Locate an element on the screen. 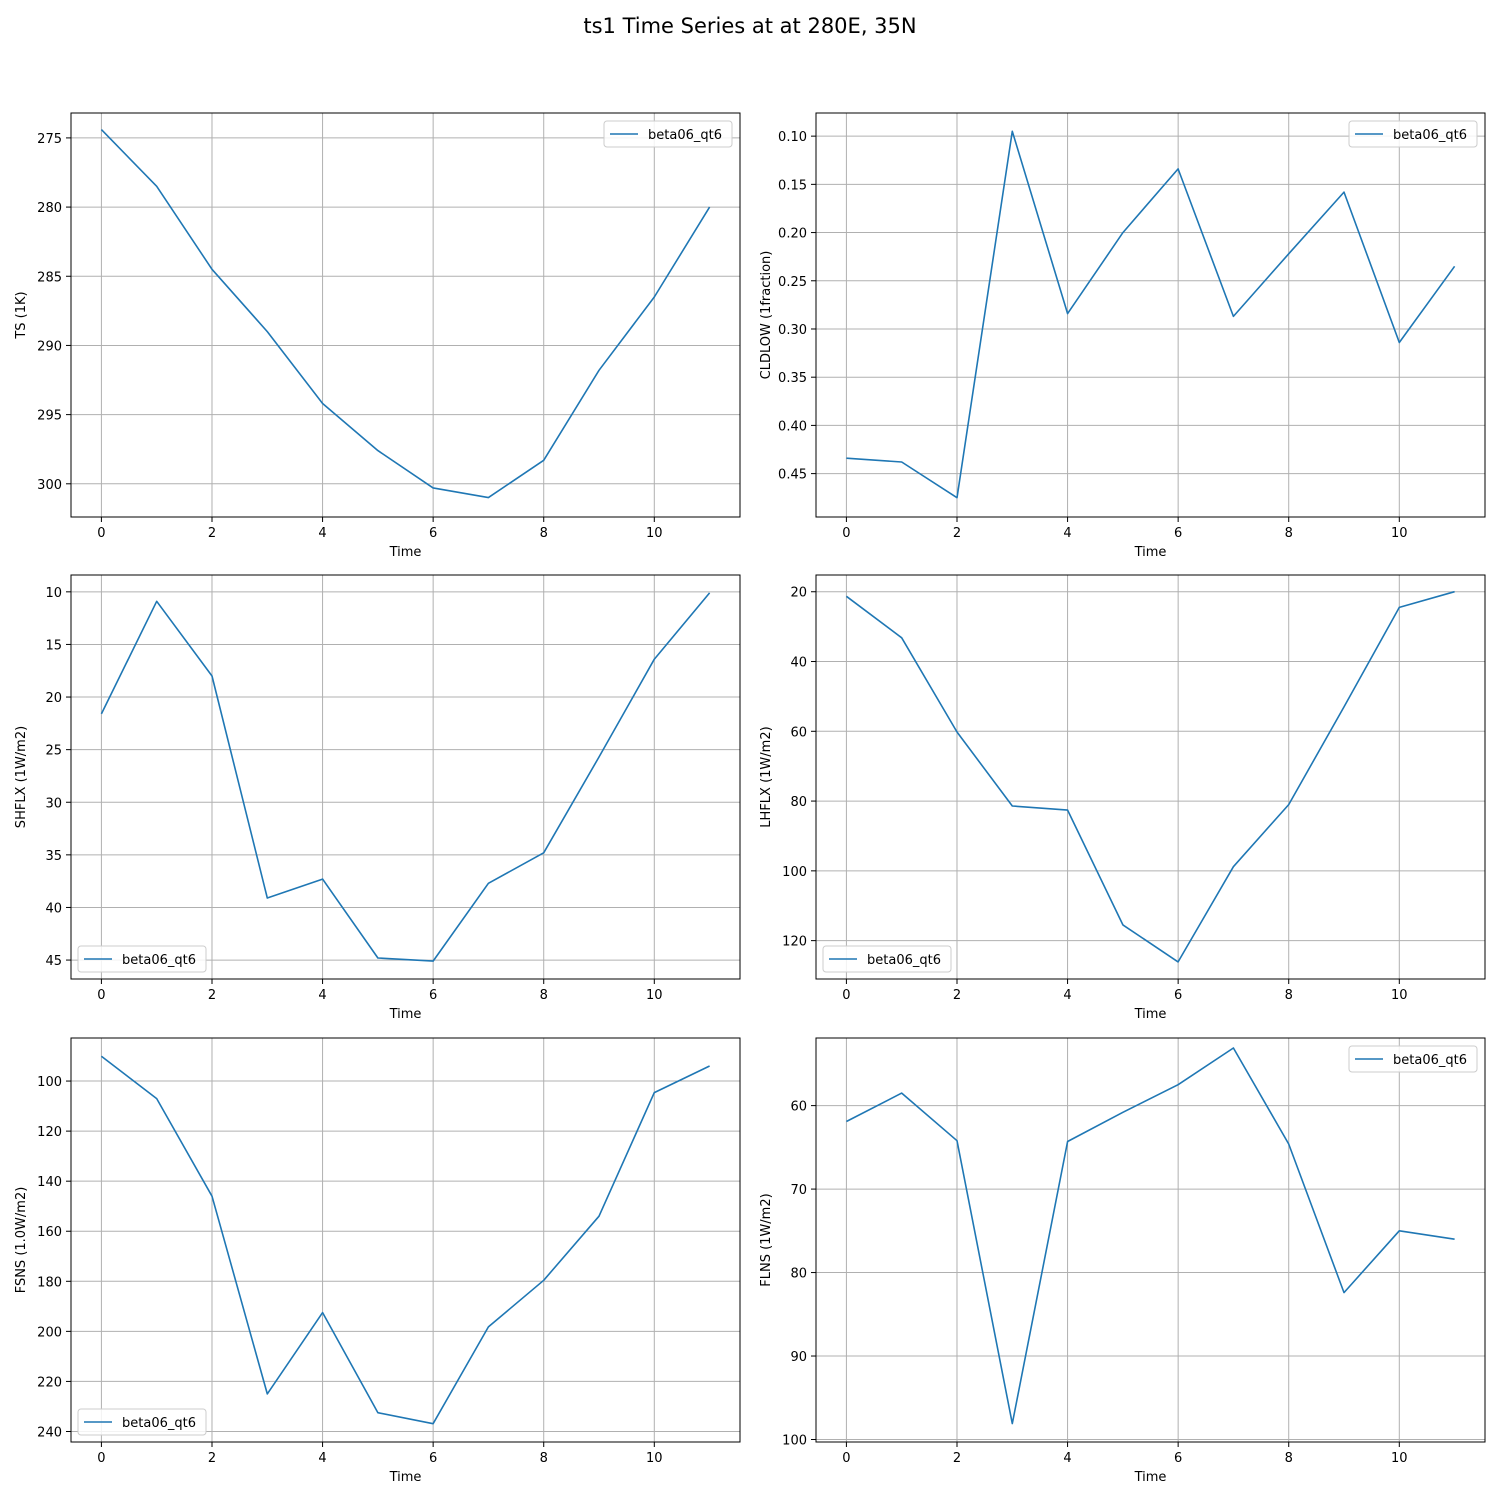 This screenshot has height=1500, width=1500. y-tick-label: 0.35 is located at coordinates (792, 378).